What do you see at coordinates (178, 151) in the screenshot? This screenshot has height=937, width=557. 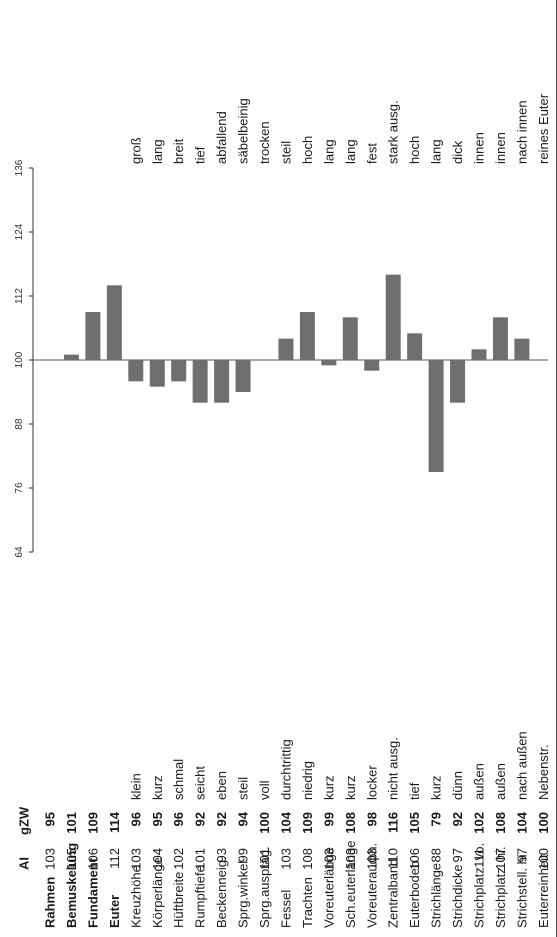 I see `high-side-descriptor: breit` at bounding box center [178, 151].